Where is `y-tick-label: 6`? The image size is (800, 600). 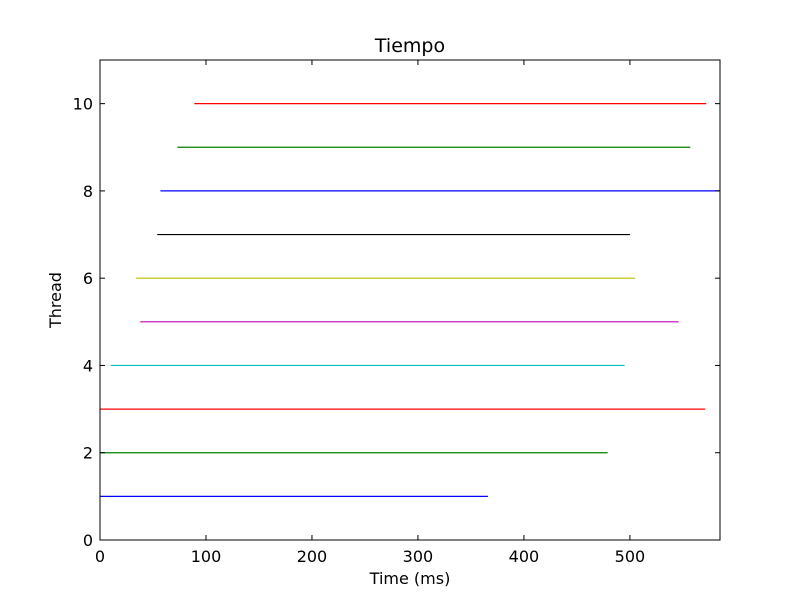
y-tick-label: 6 is located at coordinates (88, 278).